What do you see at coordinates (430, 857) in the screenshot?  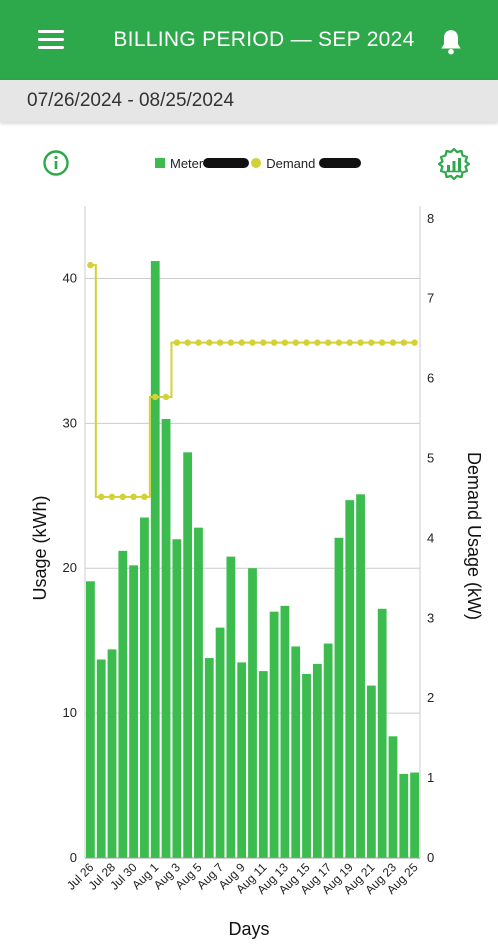 I see `y2-tick-label: 0` at bounding box center [430, 857].